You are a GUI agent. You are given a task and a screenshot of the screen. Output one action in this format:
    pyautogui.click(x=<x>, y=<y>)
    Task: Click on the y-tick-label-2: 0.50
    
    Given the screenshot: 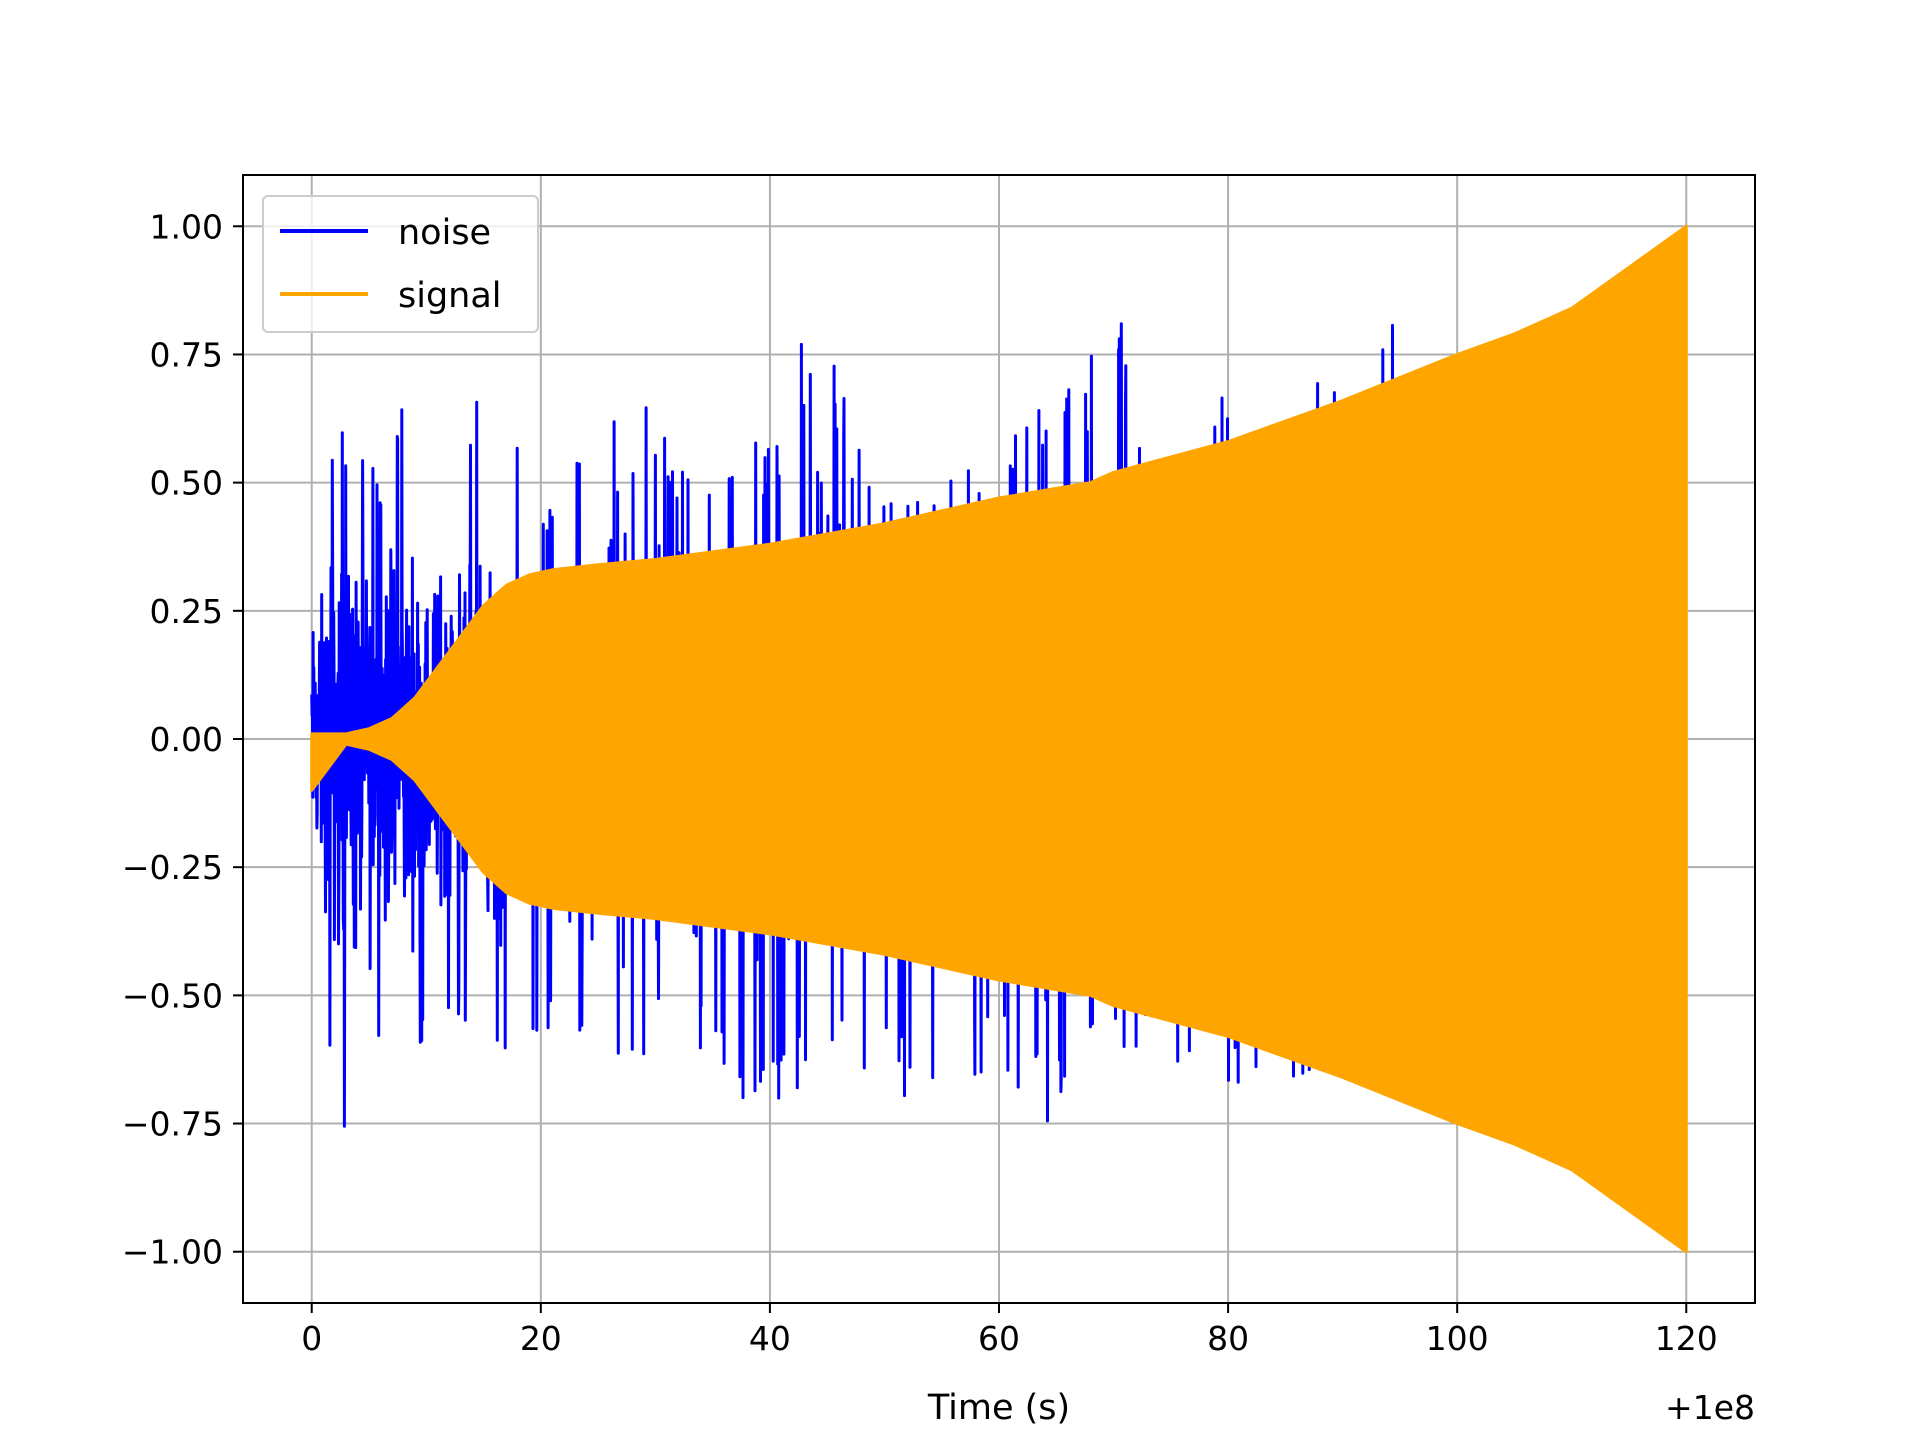 What is the action you would take?
    pyautogui.click(x=186, y=483)
    